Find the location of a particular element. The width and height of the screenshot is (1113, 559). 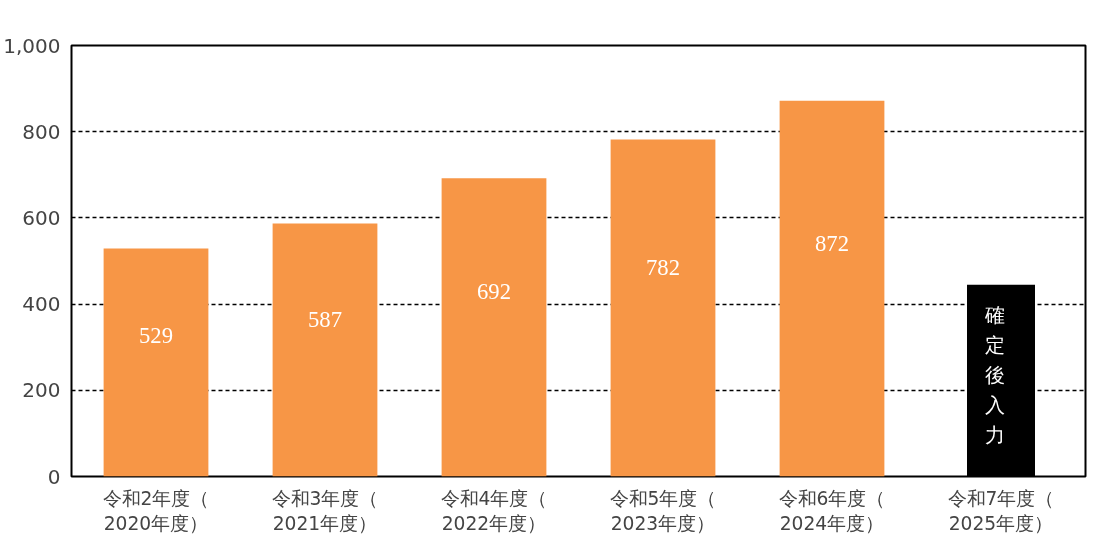

data-label: 587 is located at coordinates (325, 320).